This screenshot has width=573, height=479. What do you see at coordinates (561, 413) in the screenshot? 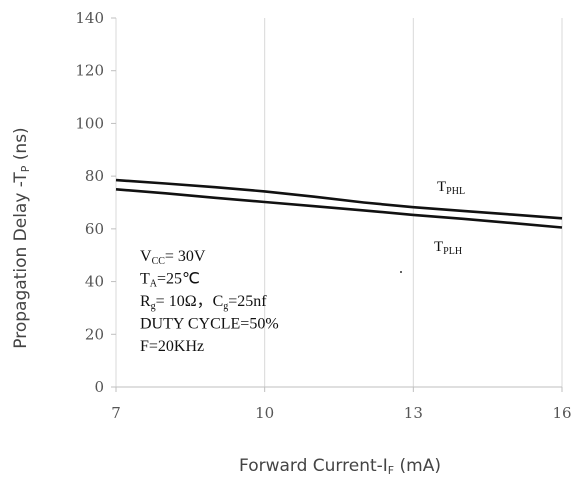
I see `x-tick-label: 16` at bounding box center [561, 413].